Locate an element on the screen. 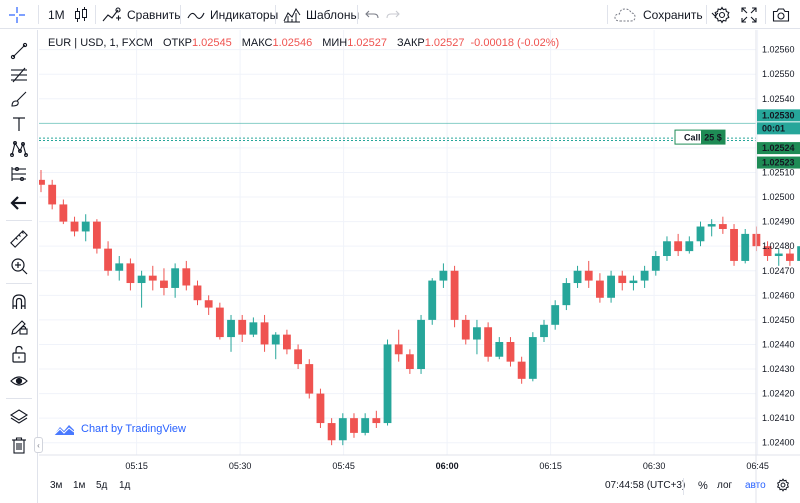 Image resolution: width=800 pixels, height=503 pixels. pattern-tool is located at coordinates (19, 149).